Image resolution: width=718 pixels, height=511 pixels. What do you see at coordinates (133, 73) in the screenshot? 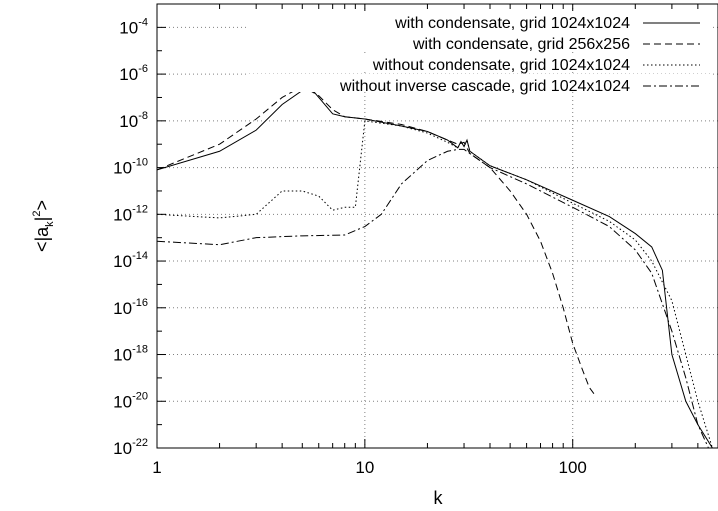
I see `y-tick-label: 10⁻⁶` at bounding box center [133, 73].